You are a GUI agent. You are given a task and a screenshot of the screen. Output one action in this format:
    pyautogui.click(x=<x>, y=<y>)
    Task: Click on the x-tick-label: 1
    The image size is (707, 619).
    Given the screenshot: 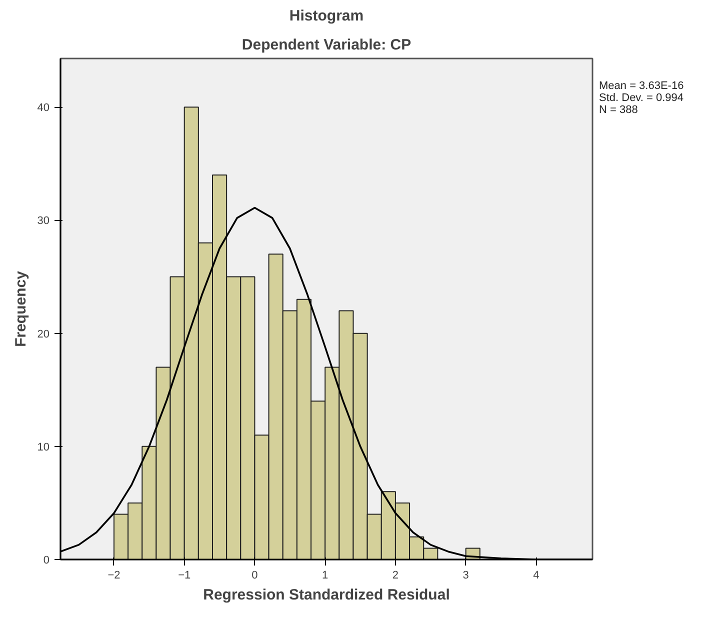 What is the action you would take?
    pyautogui.click(x=325, y=576)
    